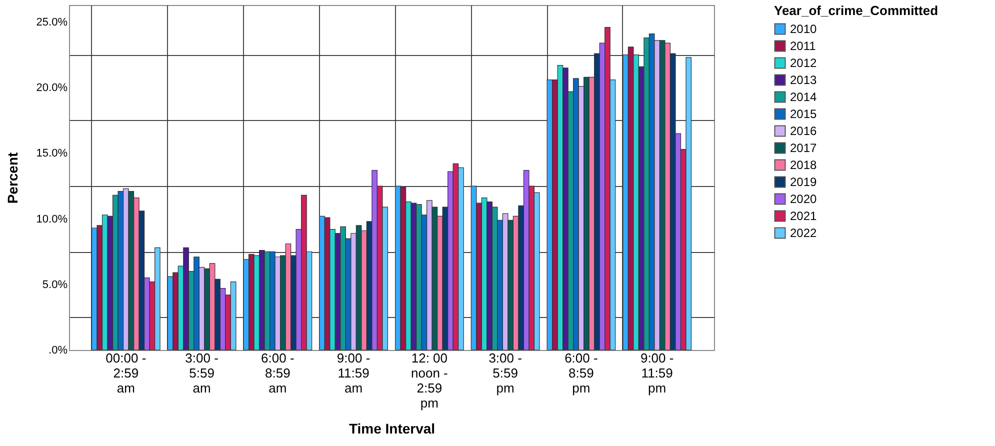  What do you see at coordinates (804, 80) in the screenshot?
I see `legend-label: 2013` at bounding box center [804, 80].